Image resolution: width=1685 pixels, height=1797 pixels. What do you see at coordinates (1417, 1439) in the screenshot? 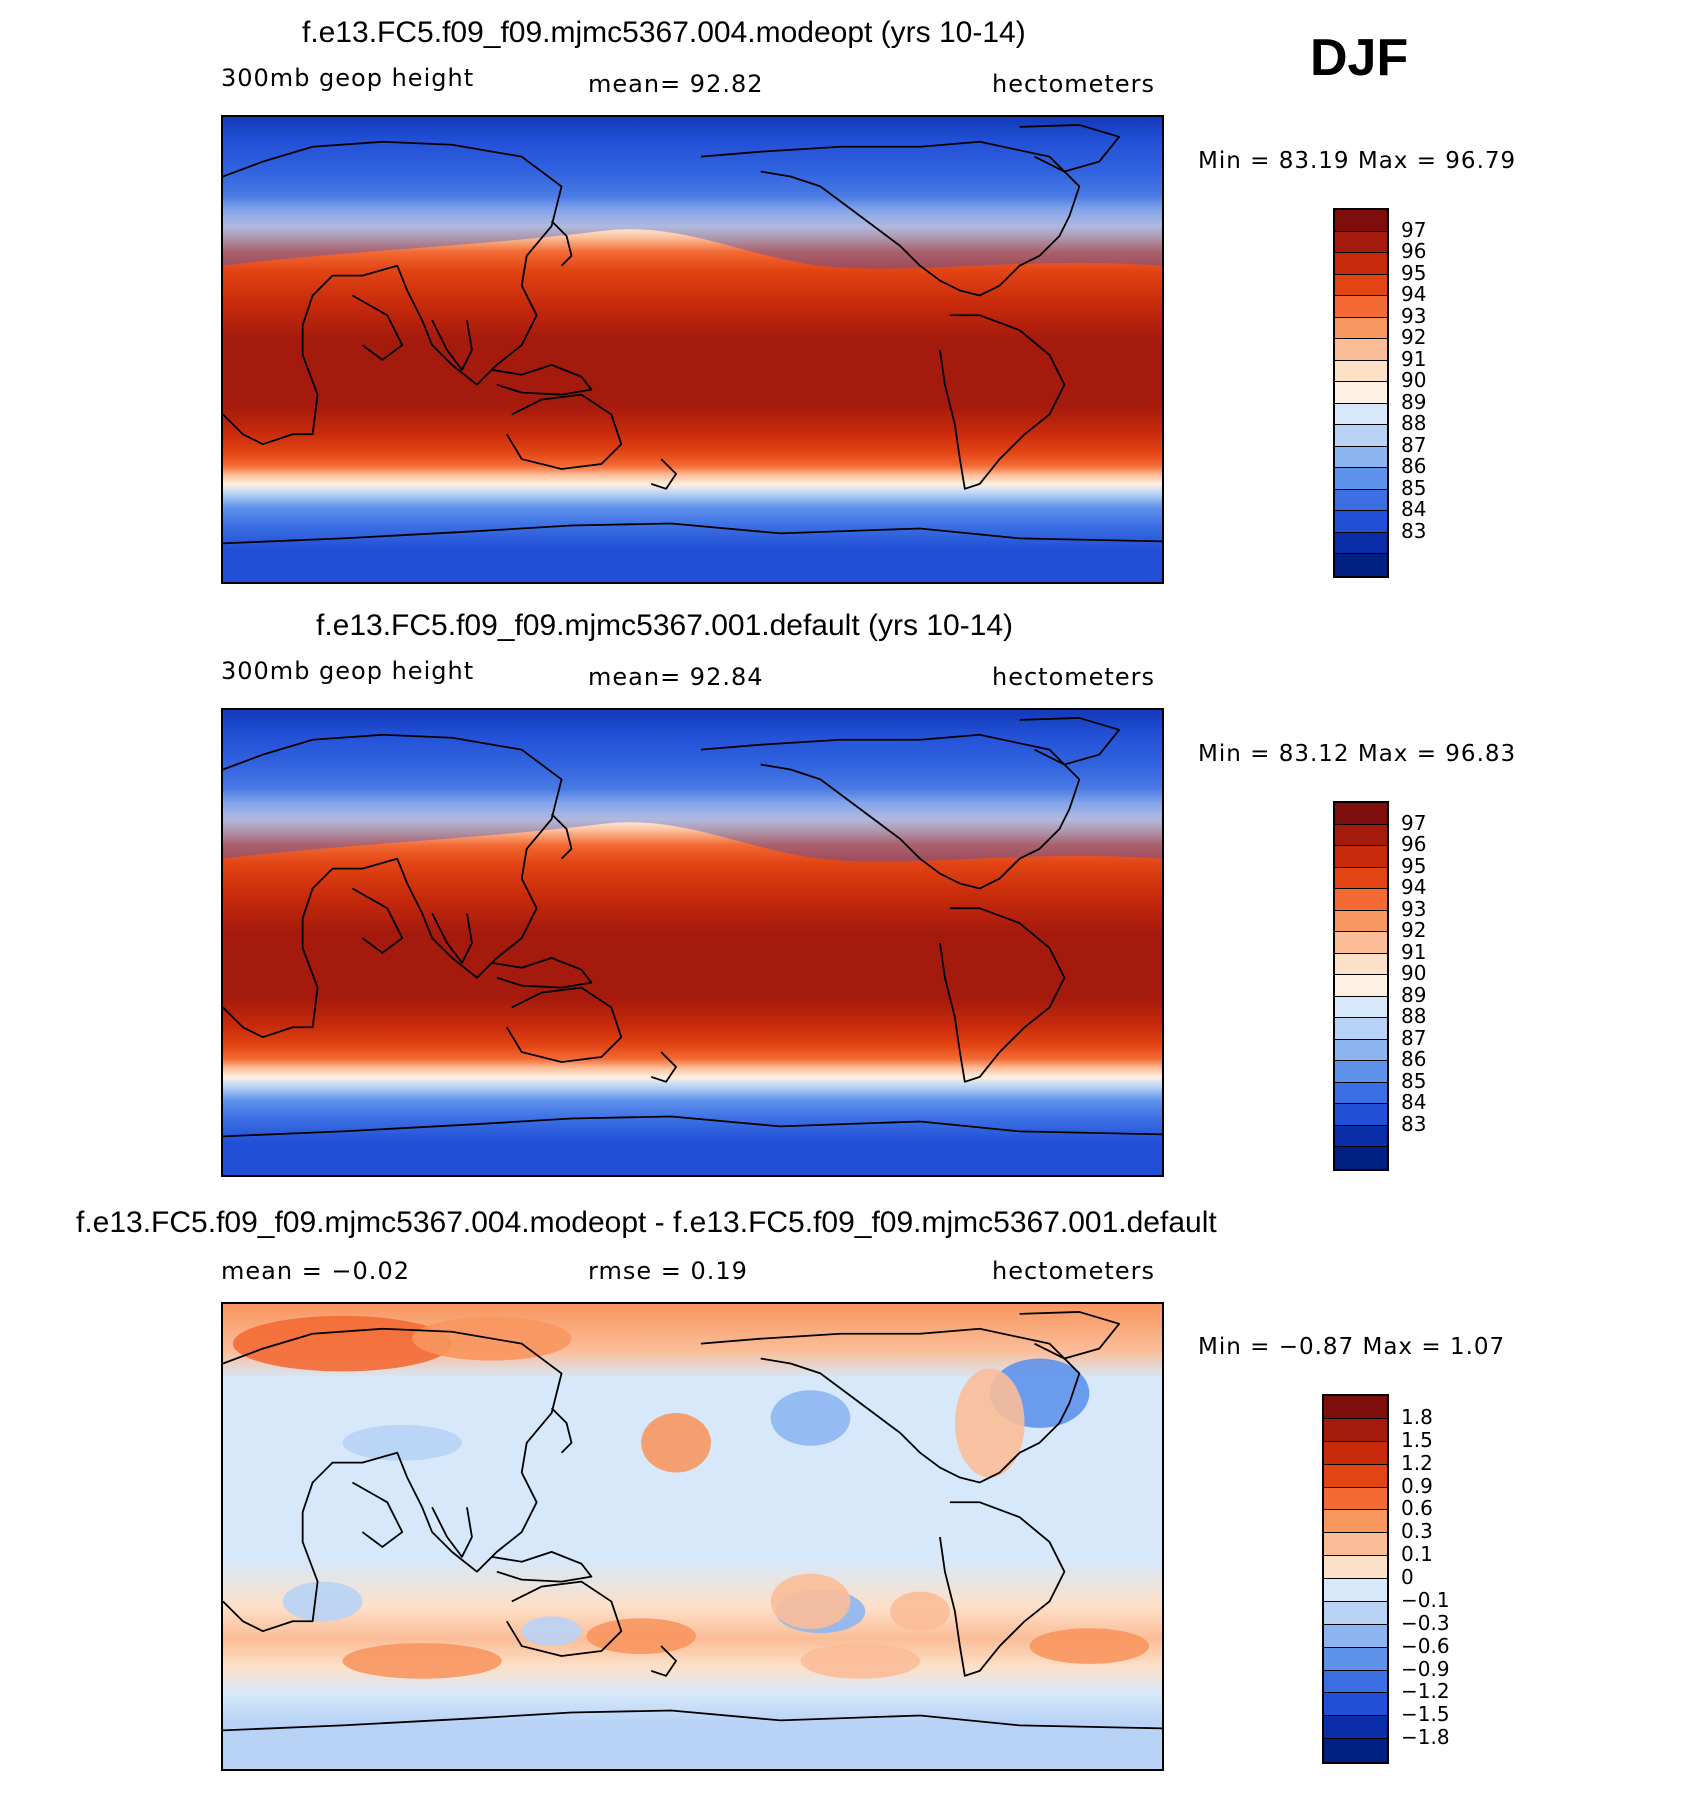
I see `colorbar-label: 1.5` at bounding box center [1417, 1439].